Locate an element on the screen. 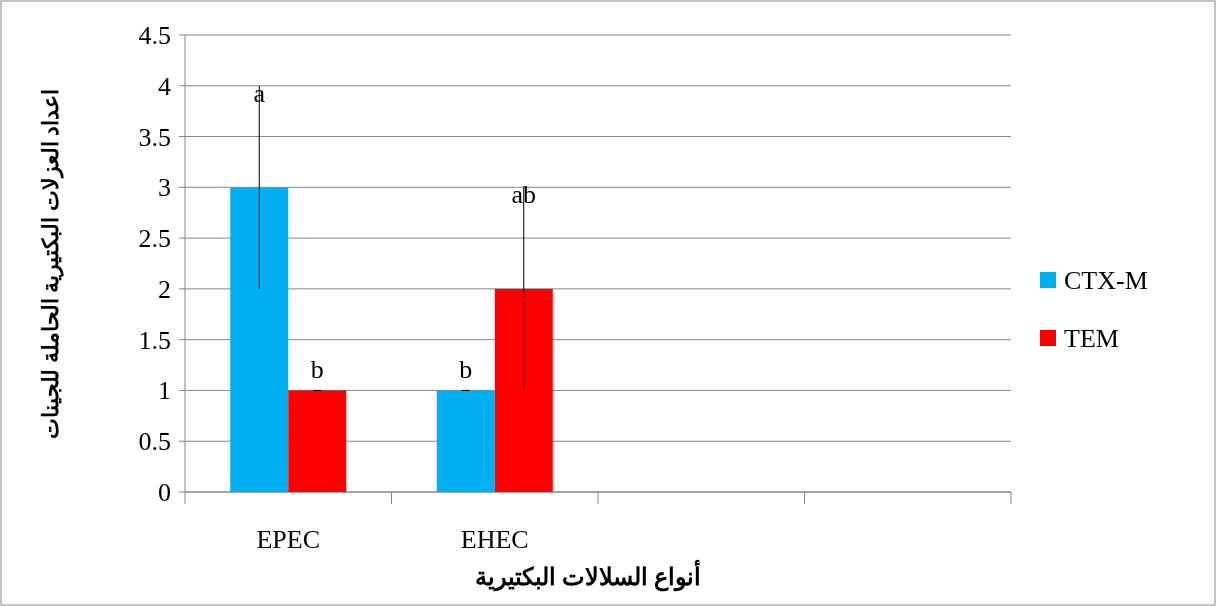 The height and width of the screenshot is (606, 1216). x-tick-label: EPEC is located at coordinates (288, 539).